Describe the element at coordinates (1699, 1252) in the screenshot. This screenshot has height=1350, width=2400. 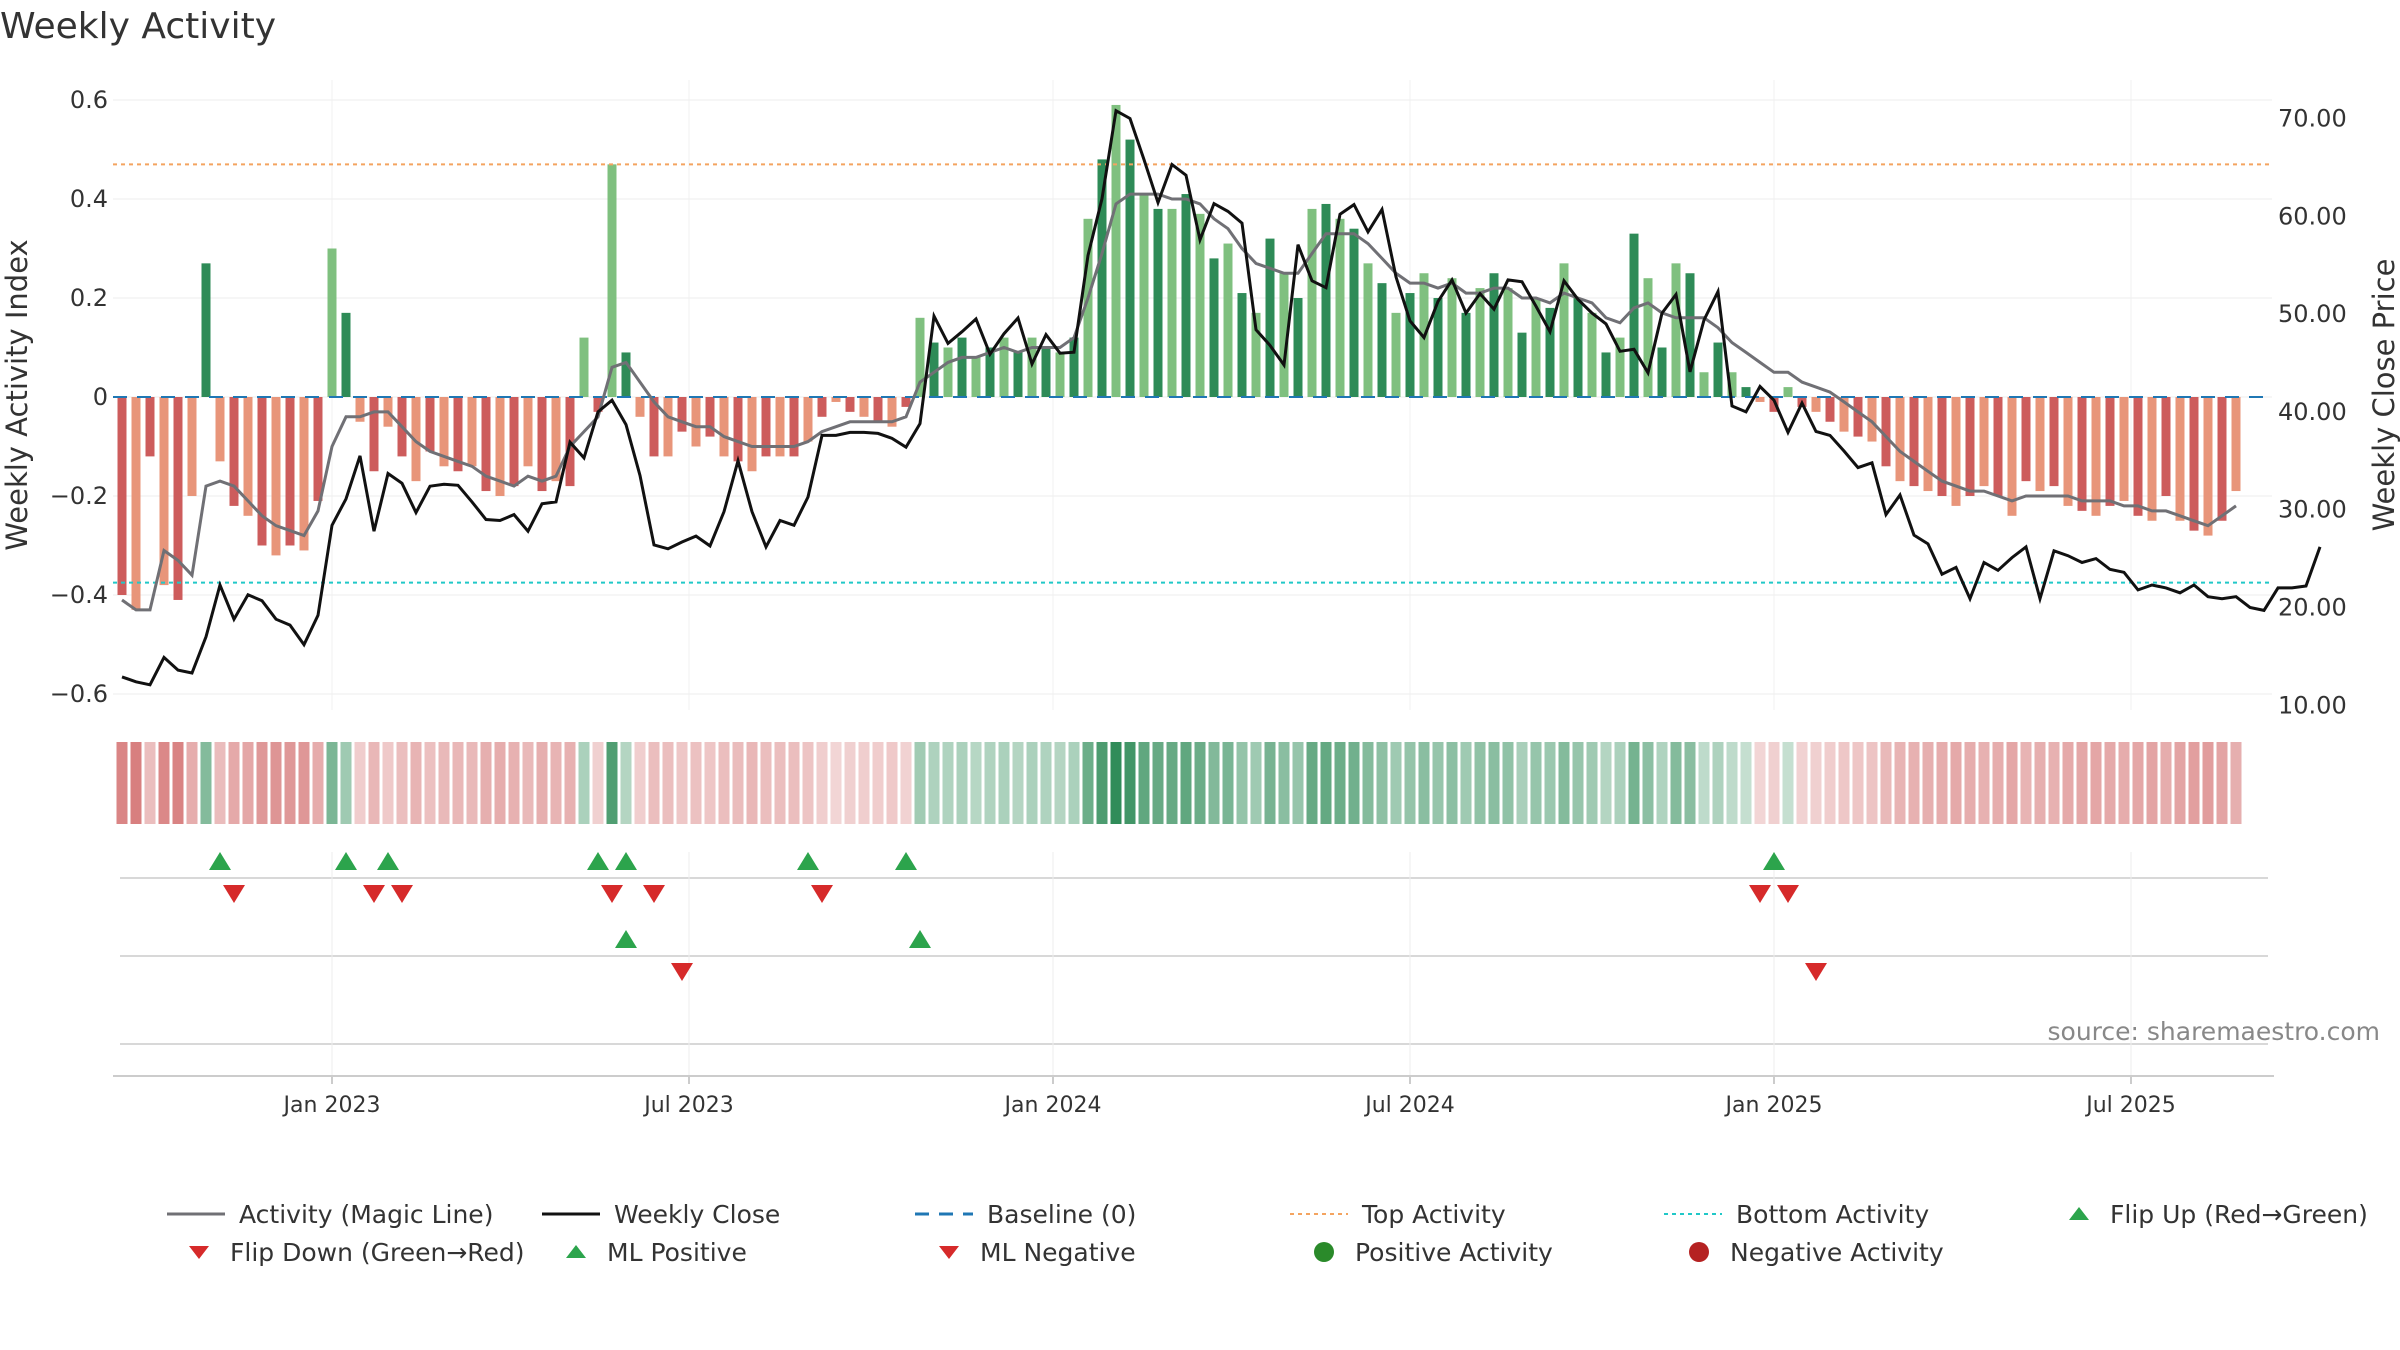
I see `red-dot-icon` at that location.